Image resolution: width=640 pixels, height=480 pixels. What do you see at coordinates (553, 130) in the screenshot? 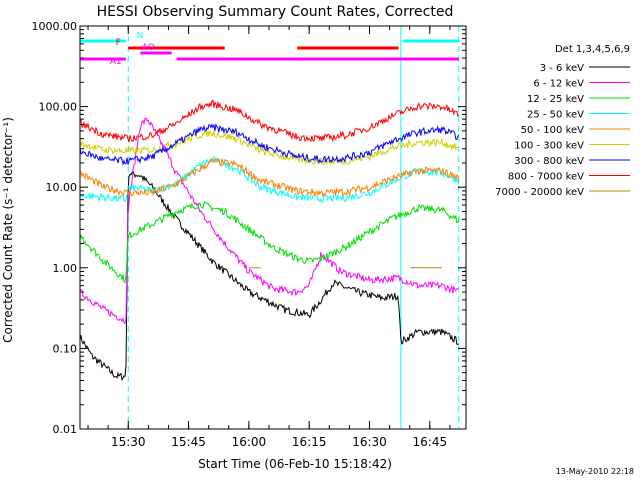
I see `legend-label-4: 50 - 100 keV` at bounding box center [553, 130].